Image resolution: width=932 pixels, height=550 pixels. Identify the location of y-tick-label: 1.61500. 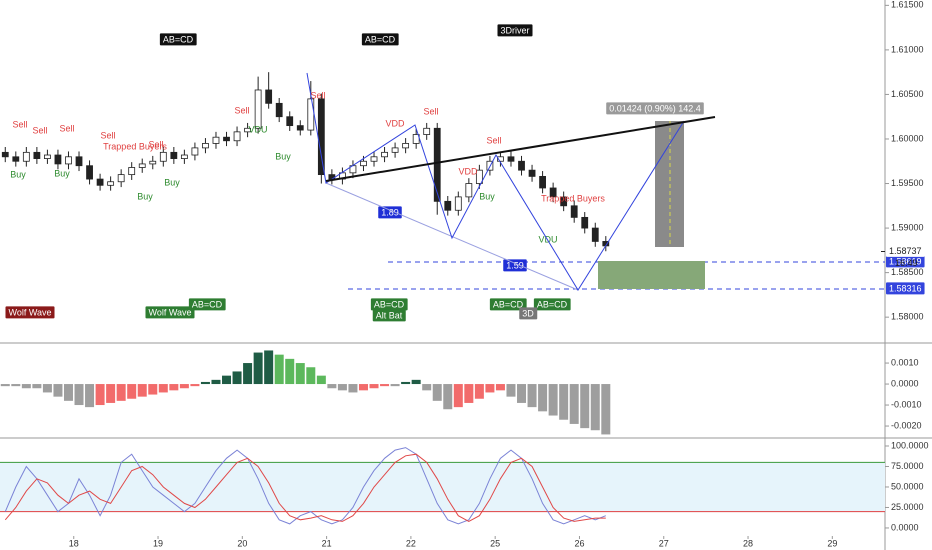
(907, 5).